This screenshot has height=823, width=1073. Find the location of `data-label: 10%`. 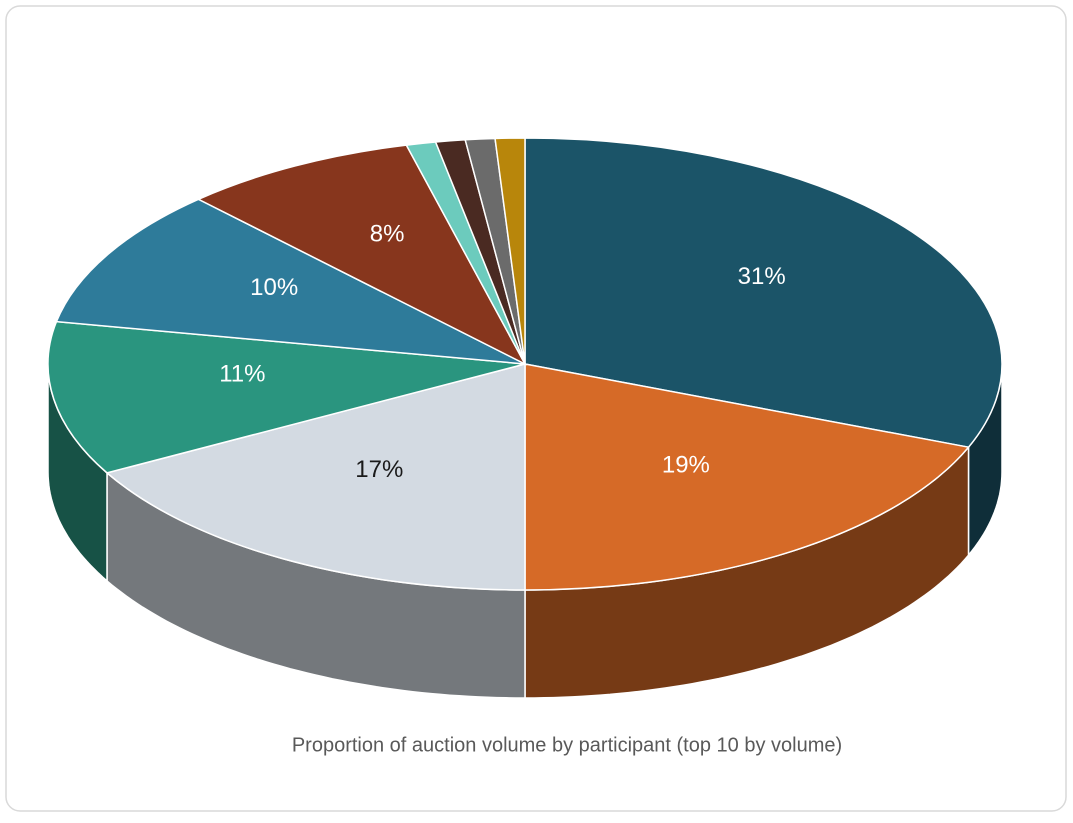

data-label: 10% is located at coordinates (274, 287).